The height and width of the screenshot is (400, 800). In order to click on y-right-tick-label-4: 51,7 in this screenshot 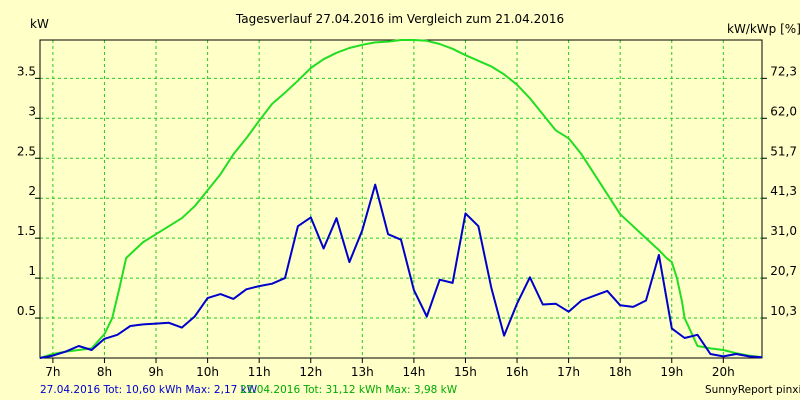, I will do `click(783, 151)`.